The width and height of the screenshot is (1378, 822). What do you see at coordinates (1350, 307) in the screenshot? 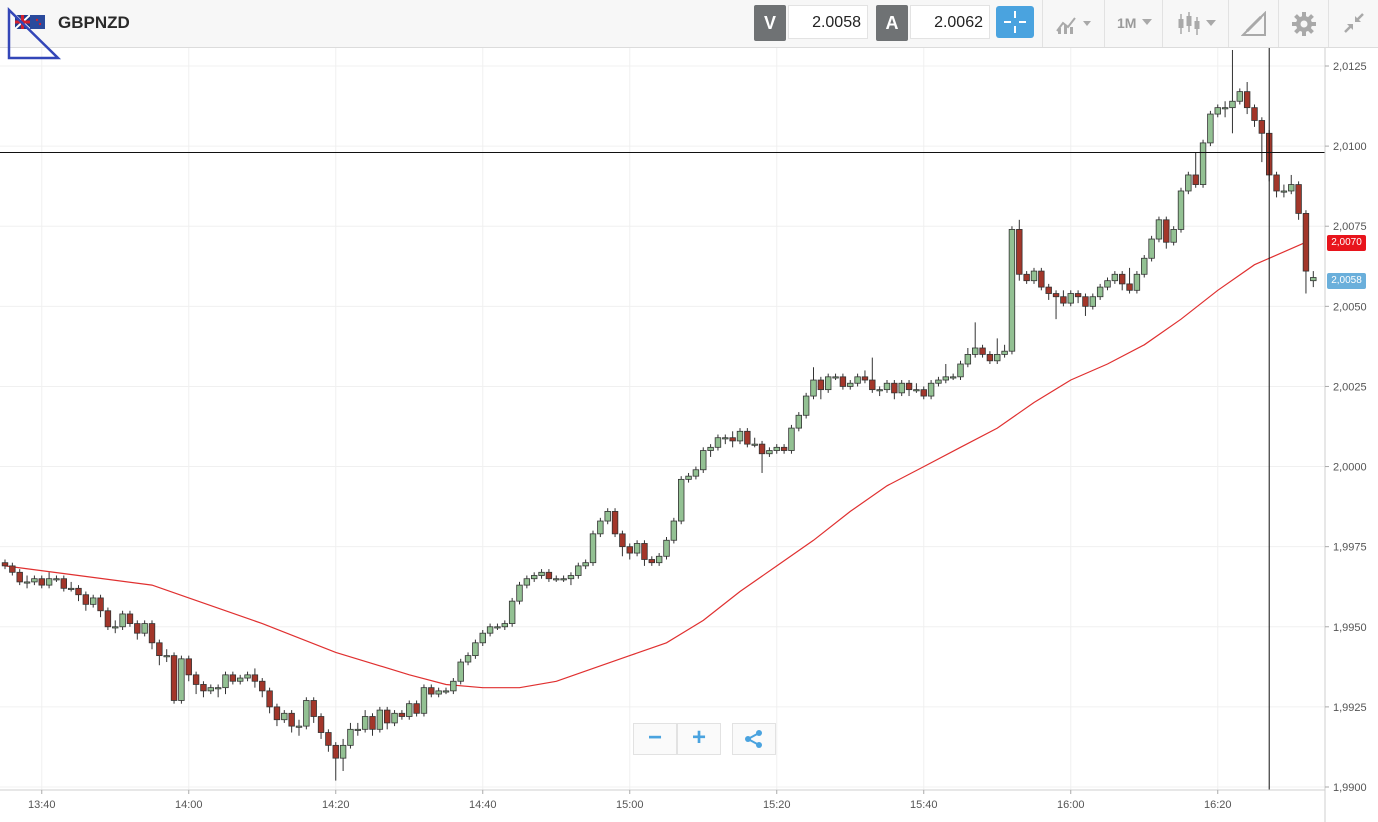
I see `y-tick-label: 2,0050` at bounding box center [1350, 307].